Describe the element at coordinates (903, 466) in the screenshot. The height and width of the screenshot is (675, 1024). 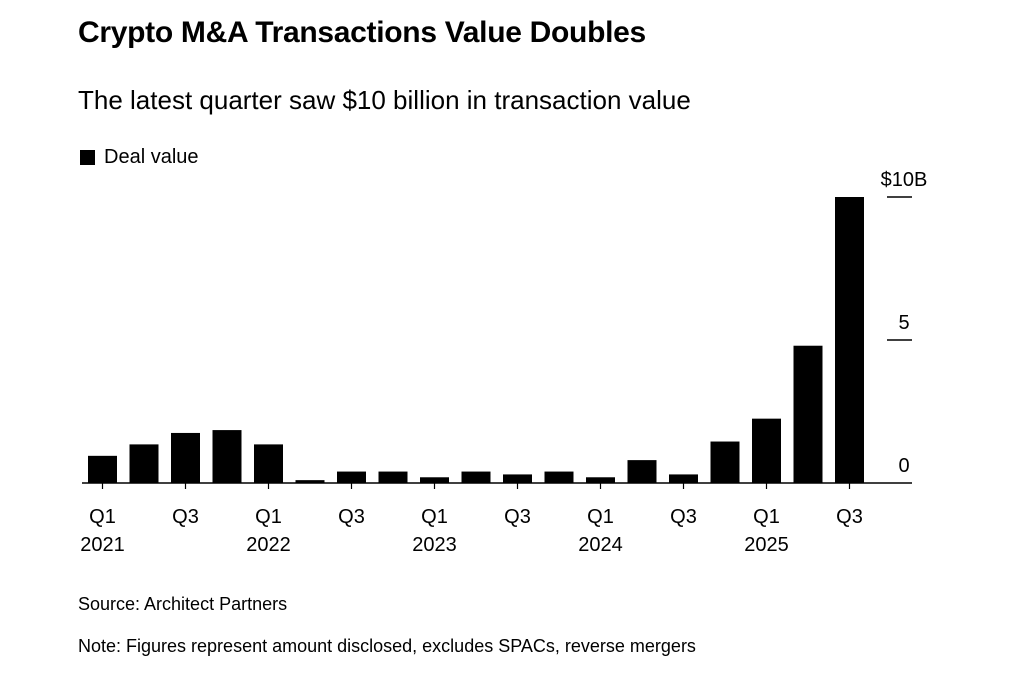
I see `y-tick-label-0: 0` at that location.